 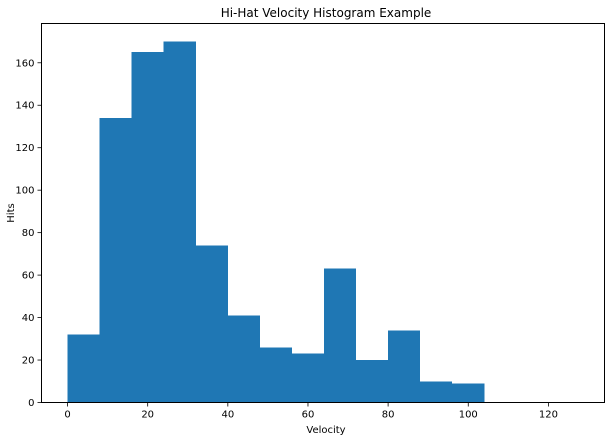 What do you see at coordinates (325, 430) in the screenshot?
I see `x-axis-label: Velocity` at bounding box center [325, 430].